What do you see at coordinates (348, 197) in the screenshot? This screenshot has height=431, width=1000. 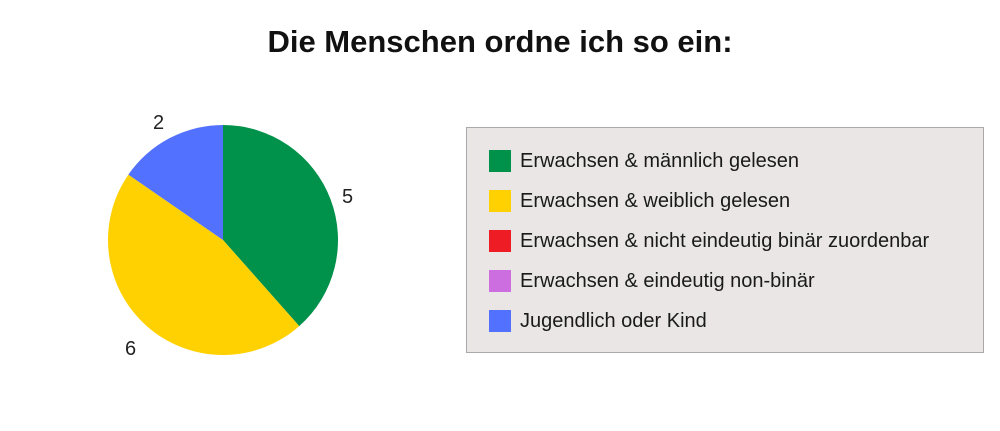 I see `data-label-male: 5` at bounding box center [348, 197].